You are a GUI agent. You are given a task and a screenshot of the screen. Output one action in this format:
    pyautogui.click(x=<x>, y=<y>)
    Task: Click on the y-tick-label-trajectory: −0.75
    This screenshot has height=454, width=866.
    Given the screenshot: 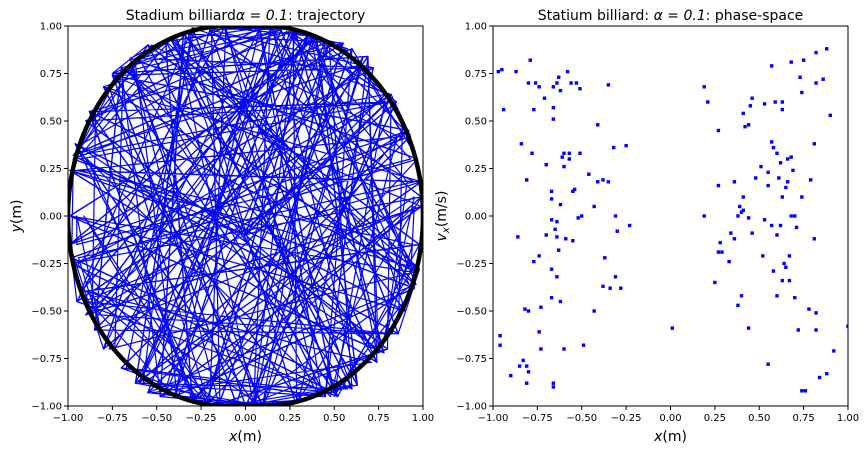 What is the action you would take?
    pyautogui.click(x=46, y=359)
    